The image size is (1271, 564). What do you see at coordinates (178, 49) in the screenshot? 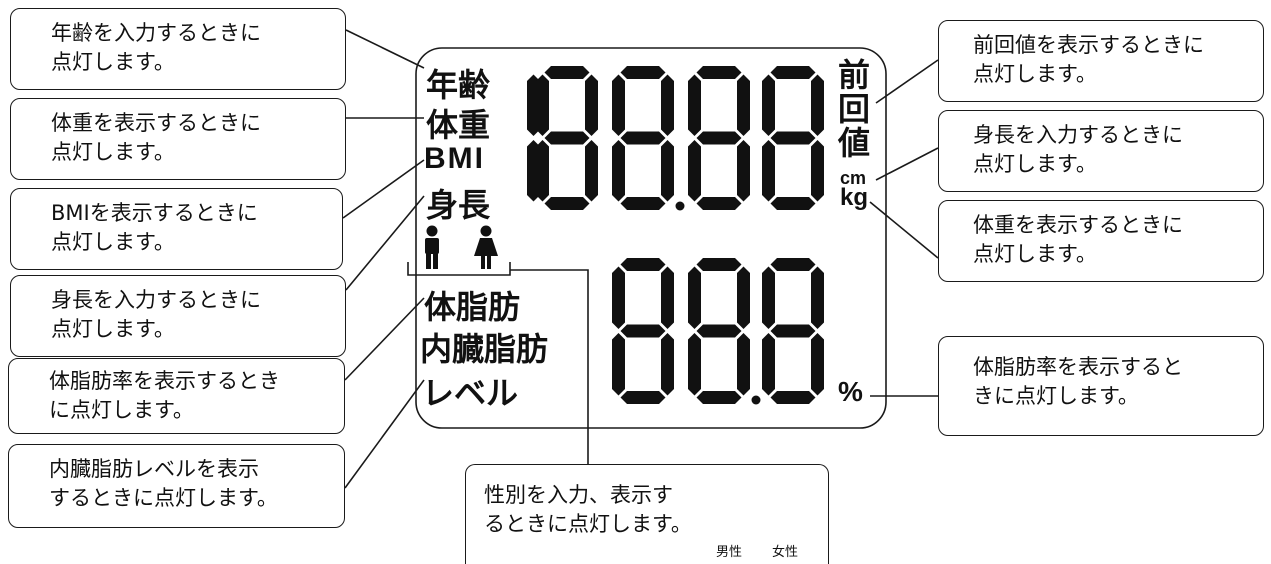
I see `callout-age: 年齢を入力するときに 点灯します。` at bounding box center [178, 49].